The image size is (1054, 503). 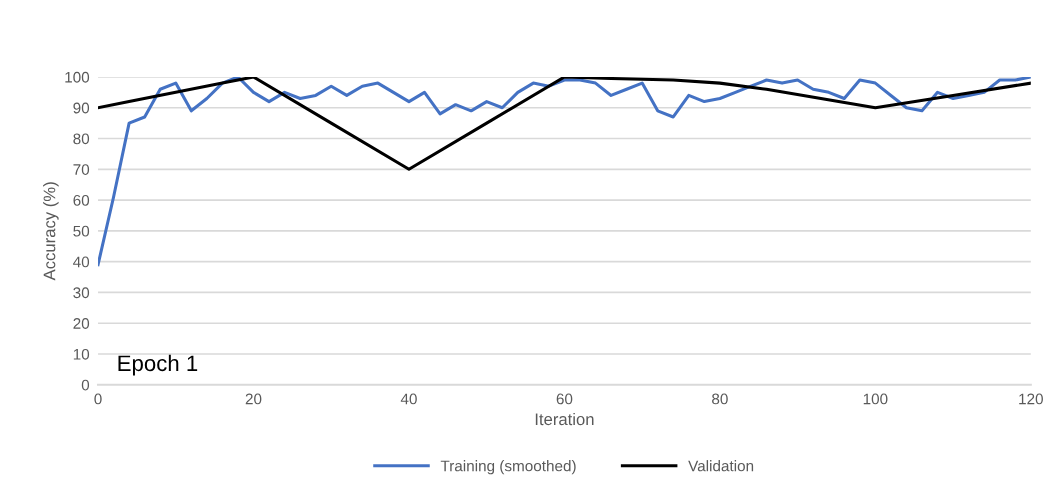 I want to click on y-tick-label: 100, so click(x=77, y=77).